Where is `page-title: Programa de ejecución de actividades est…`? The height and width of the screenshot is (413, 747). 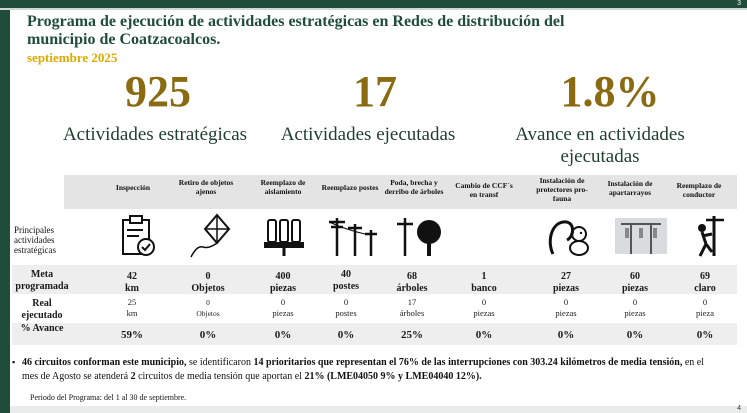
page-title: Programa de ejecución de actividades est… is located at coordinates (296, 30).